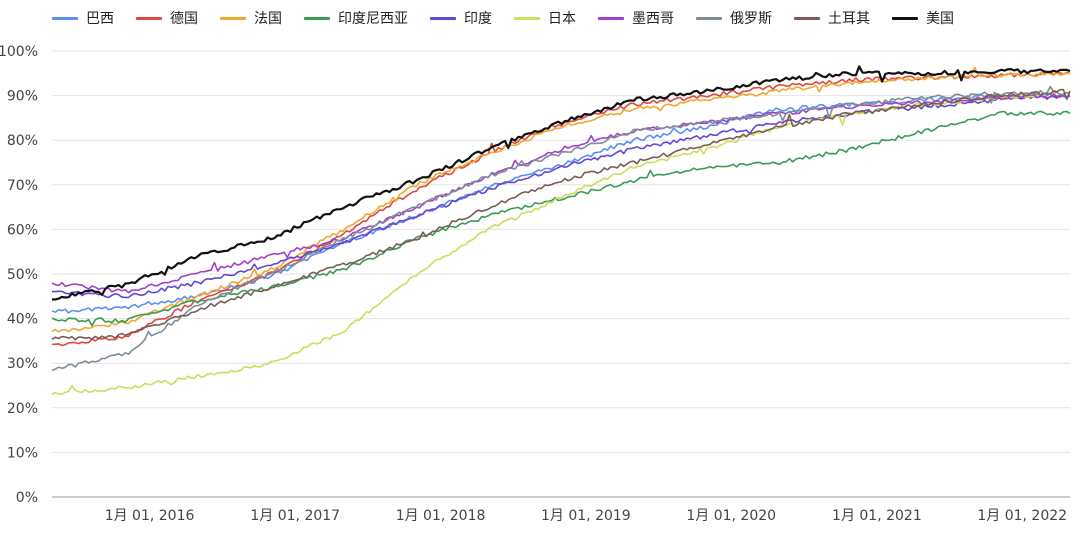  What do you see at coordinates (184, 19) in the screenshot?
I see `legend-label: 德国` at bounding box center [184, 19].